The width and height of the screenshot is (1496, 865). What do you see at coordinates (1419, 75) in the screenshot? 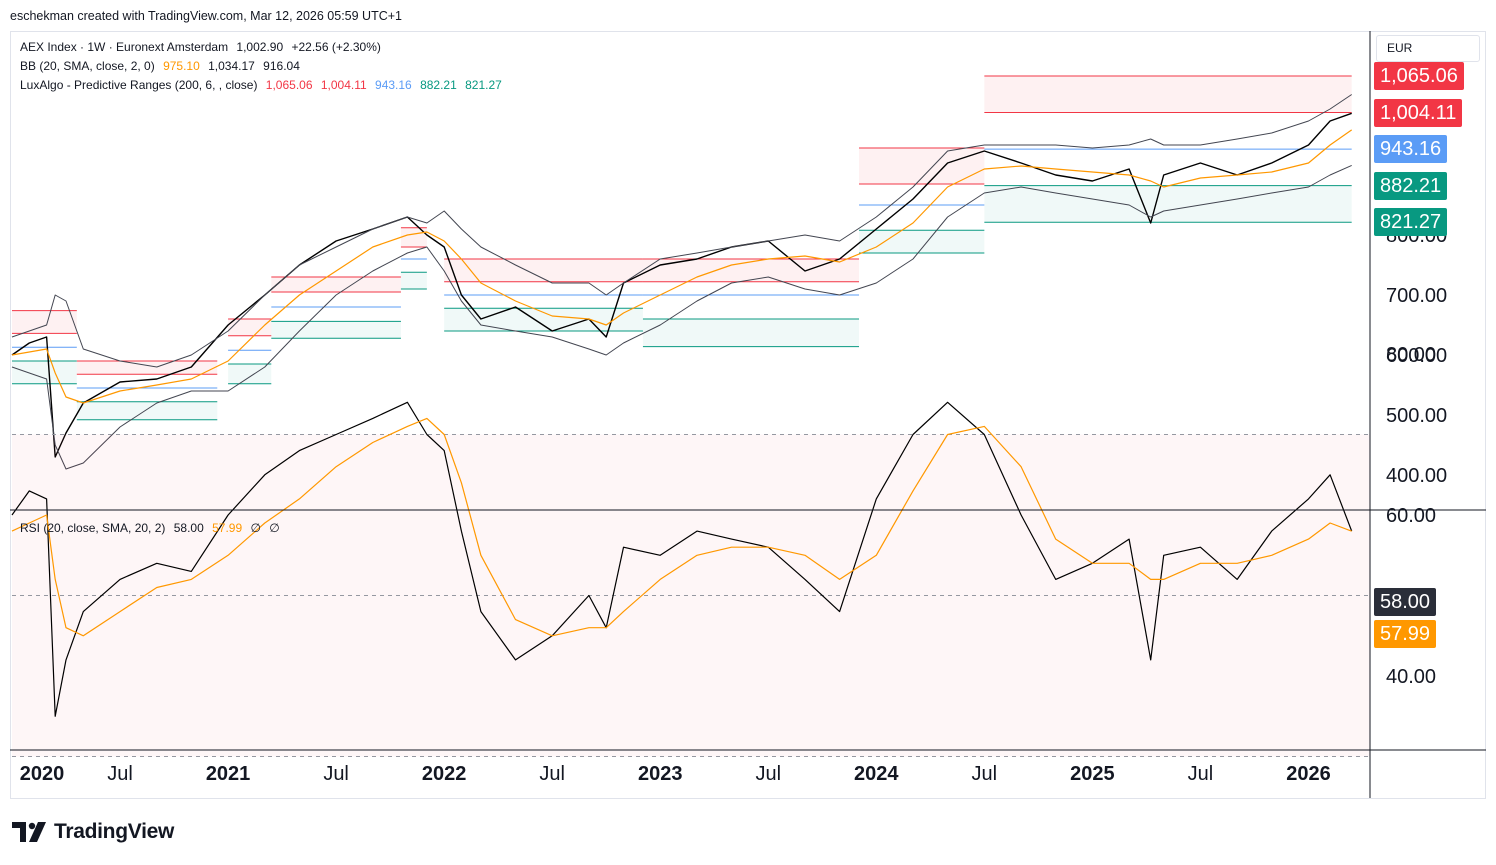
I see `price-tag: 1,065.06` at bounding box center [1419, 75].